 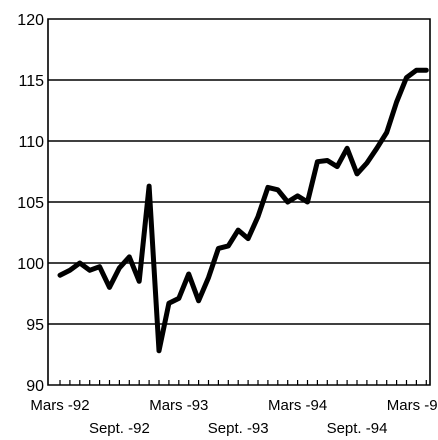 What do you see at coordinates (31, 142) in the screenshot?
I see `y-tick-label-110: 110` at bounding box center [31, 142].